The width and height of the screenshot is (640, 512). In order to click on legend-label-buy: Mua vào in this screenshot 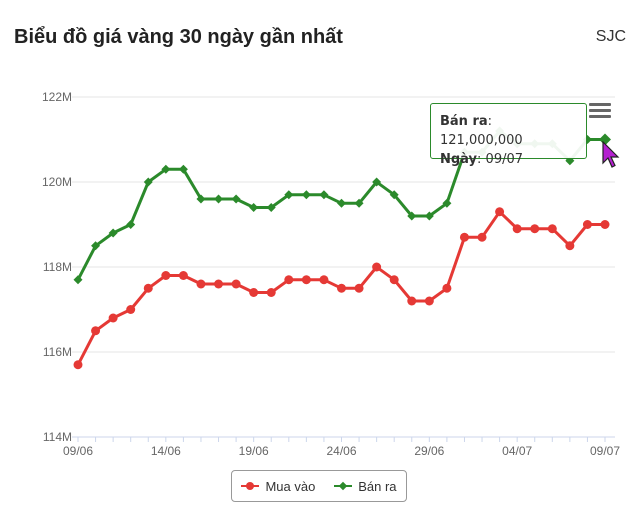, I will do `click(290, 486)`.